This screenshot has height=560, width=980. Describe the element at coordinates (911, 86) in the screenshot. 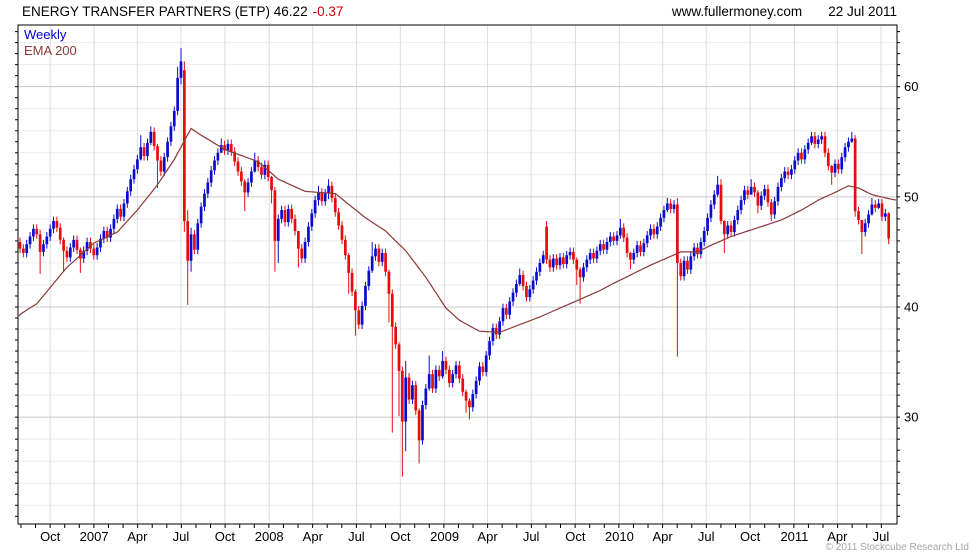

I see `y-tick-label: 60` at that location.